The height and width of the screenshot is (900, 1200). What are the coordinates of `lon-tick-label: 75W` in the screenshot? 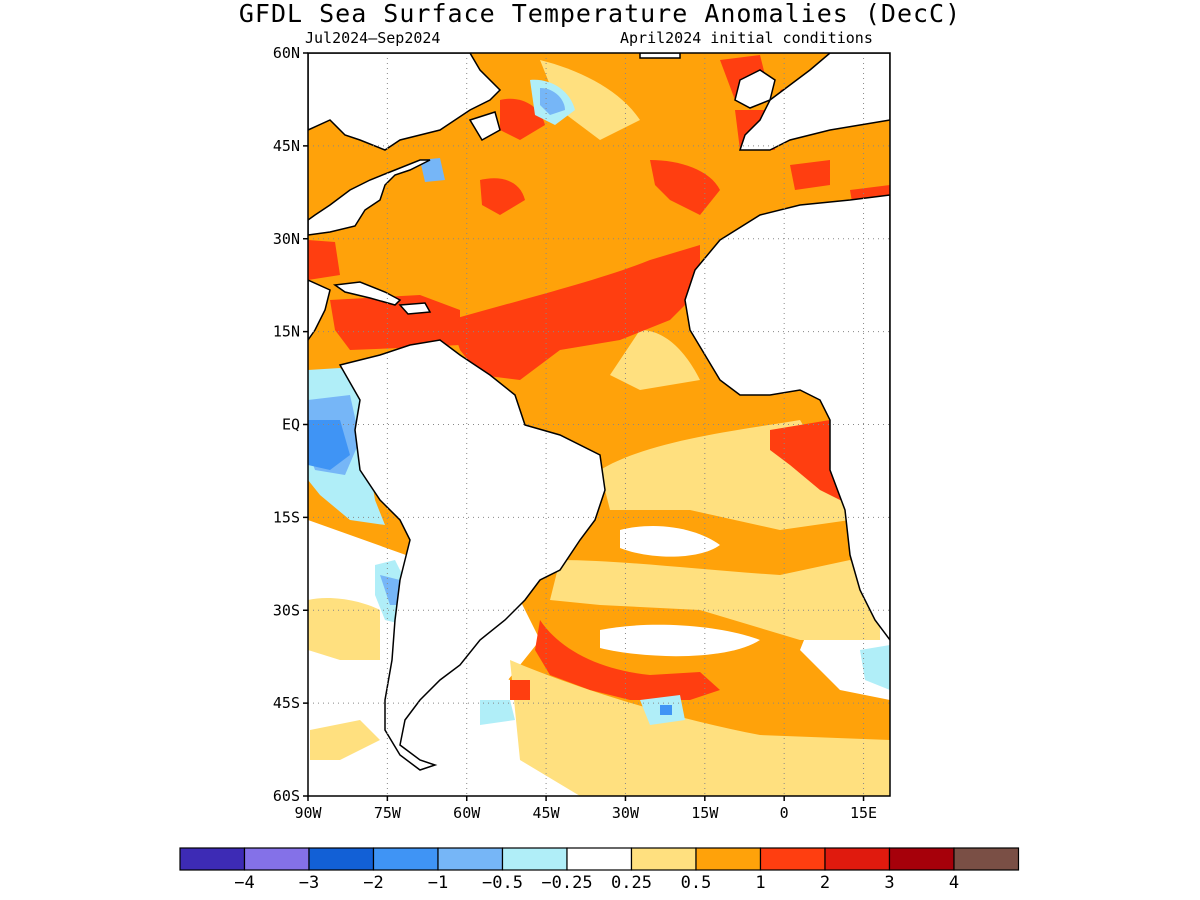 It's located at (388, 813).